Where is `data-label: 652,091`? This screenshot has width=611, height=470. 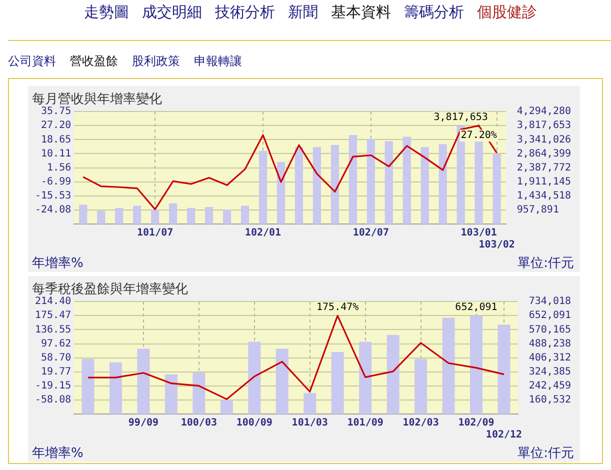
data-label: 652,091 is located at coordinates (476, 308).